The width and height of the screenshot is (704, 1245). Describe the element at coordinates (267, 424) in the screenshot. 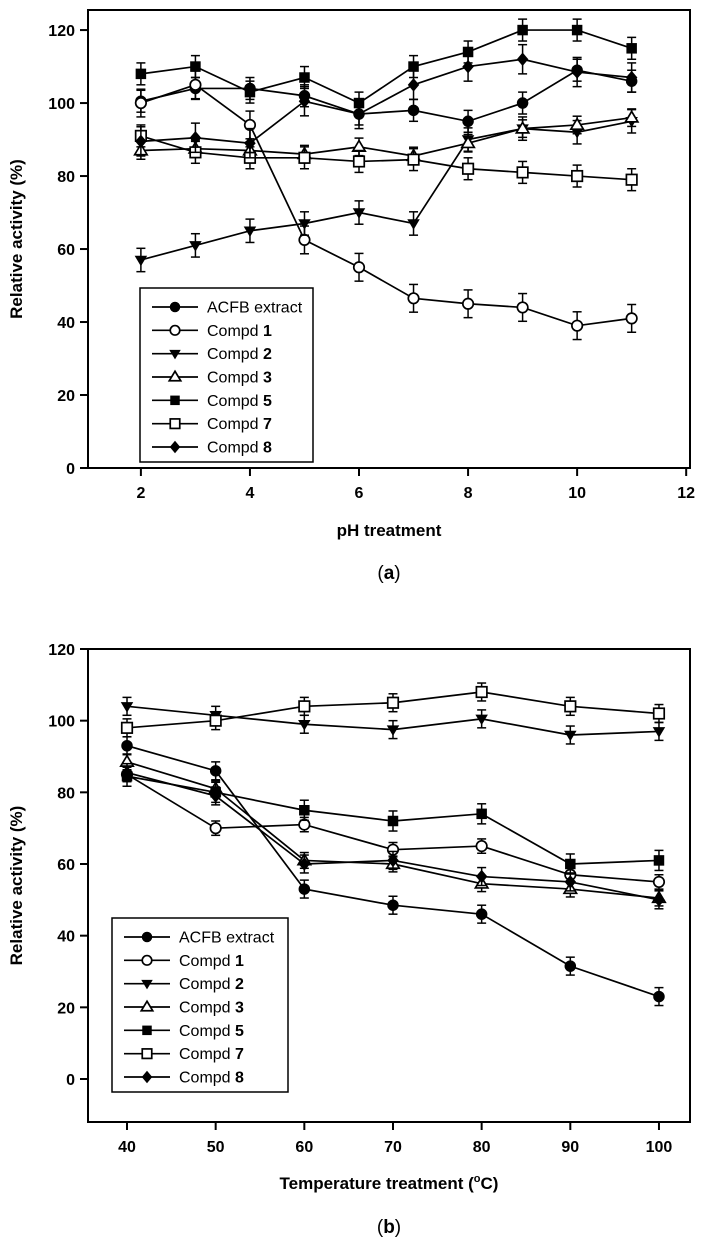

I see `text-span: 7` at that location.